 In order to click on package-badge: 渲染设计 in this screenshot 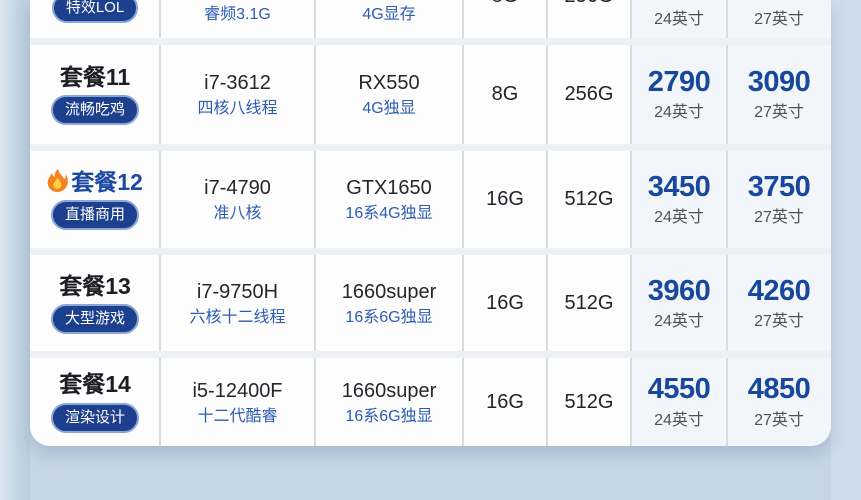, I will do `click(94, 417)`.